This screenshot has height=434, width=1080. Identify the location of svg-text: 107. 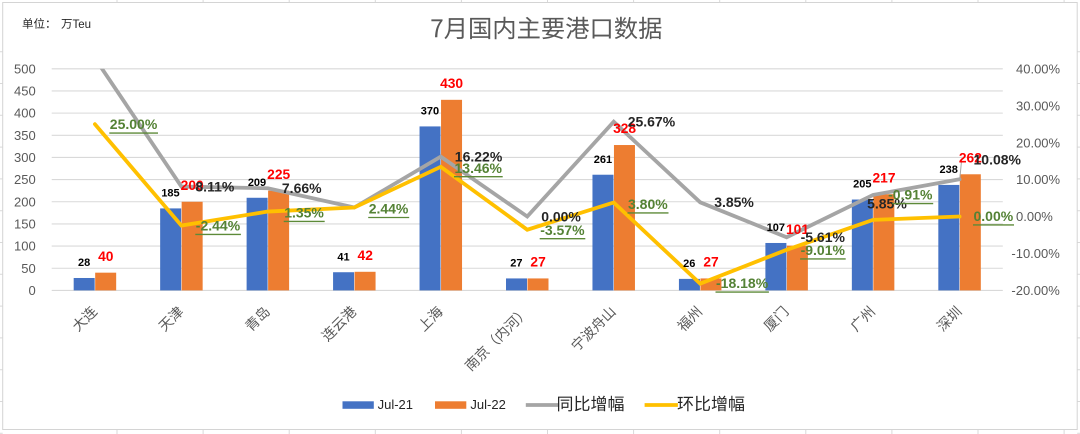
(776, 228).